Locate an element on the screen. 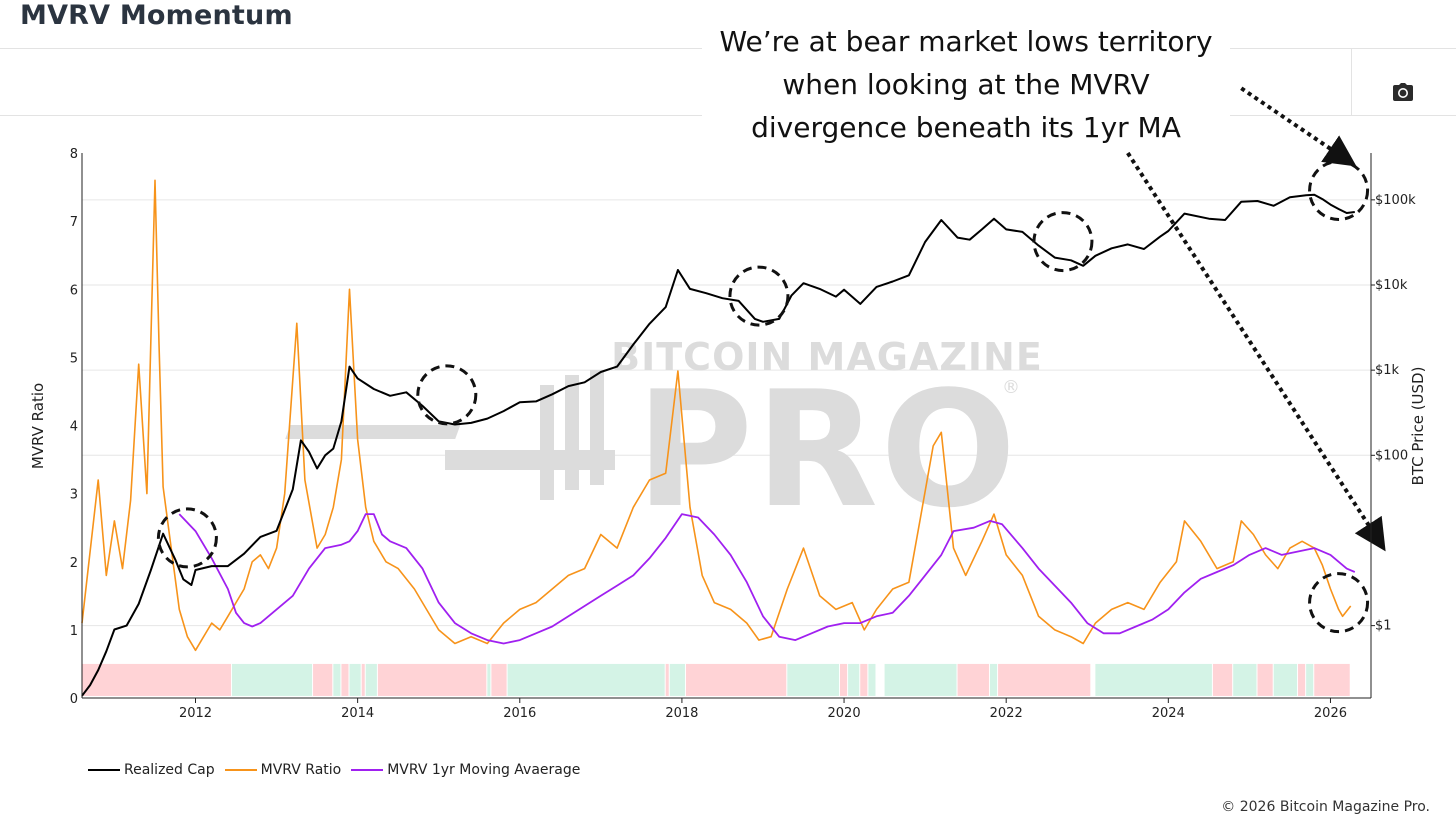 The image size is (1456, 819). legend-item-realized-cap: Realized Cap is located at coordinates (151, 770).